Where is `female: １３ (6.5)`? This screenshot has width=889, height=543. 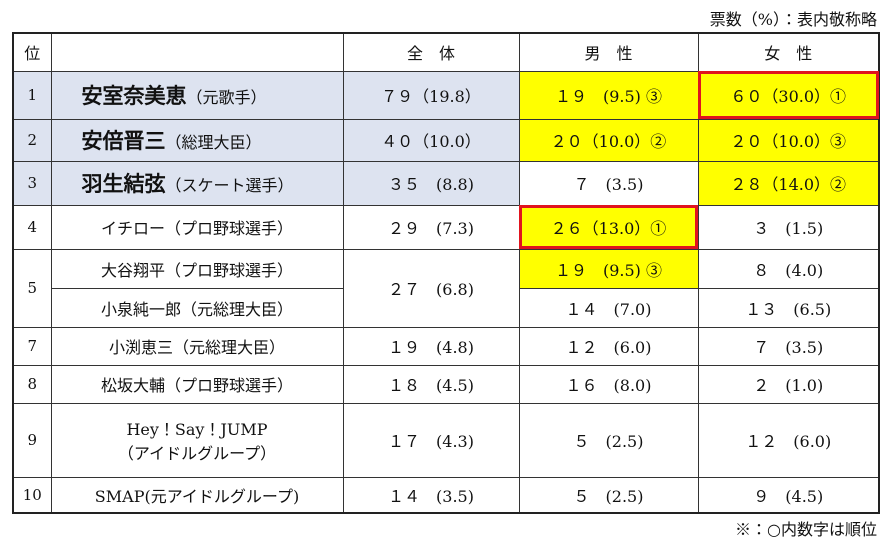 female: １３ (6.5) is located at coordinates (788, 307).